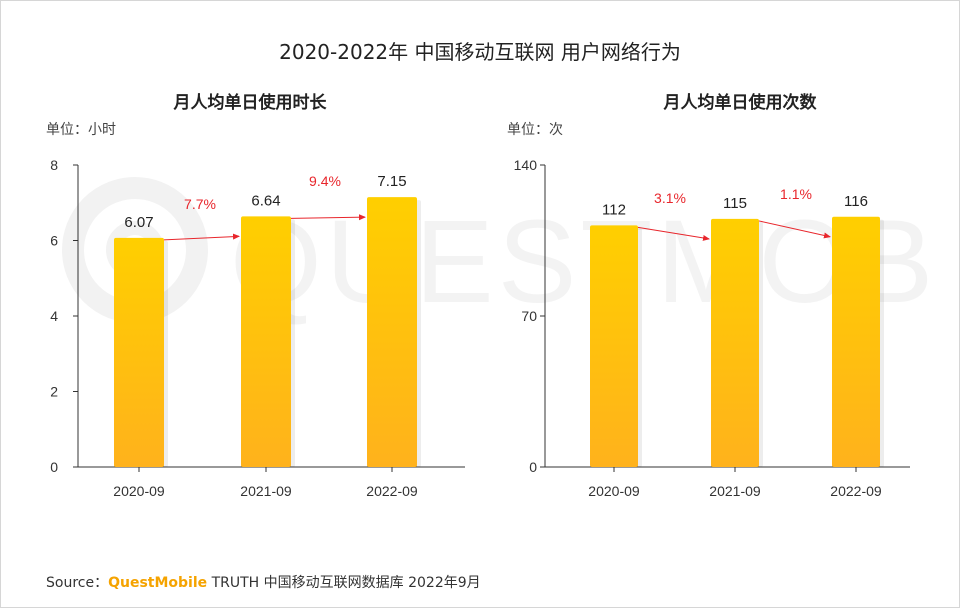 The image size is (960, 608). Describe the element at coordinates (526, 165) in the screenshot. I see `y-tick-label: 140` at that location.